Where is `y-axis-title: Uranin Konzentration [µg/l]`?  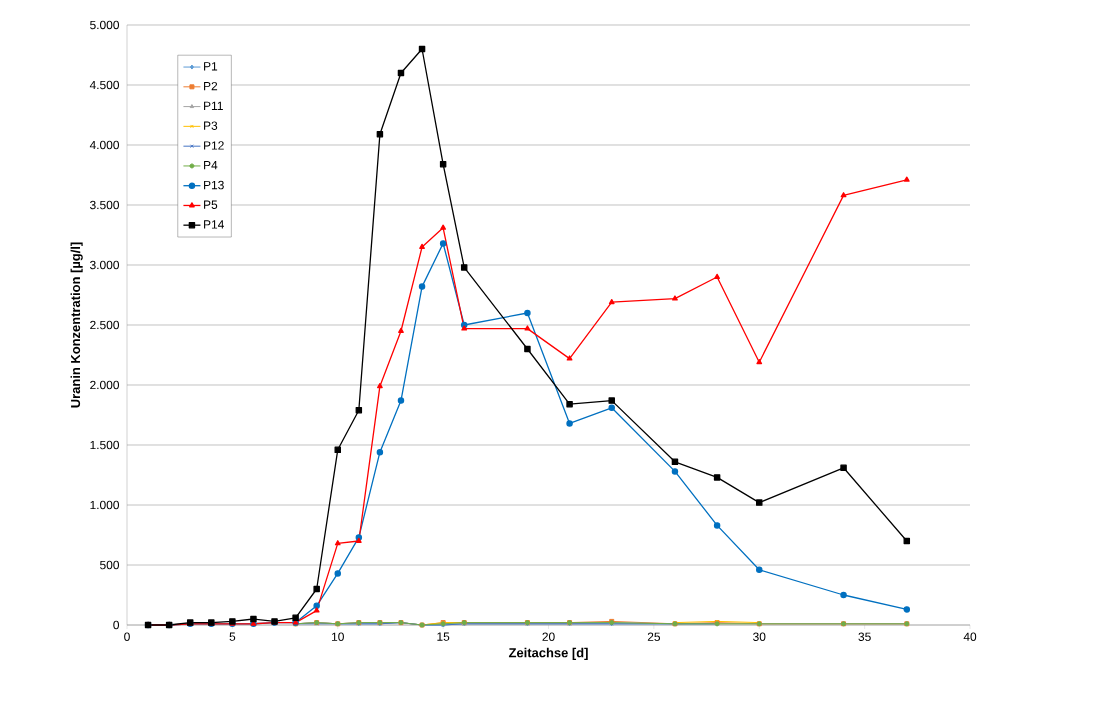 y-axis-title: Uranin Konzentration [µg/l] is located at coordinates (76, 325).